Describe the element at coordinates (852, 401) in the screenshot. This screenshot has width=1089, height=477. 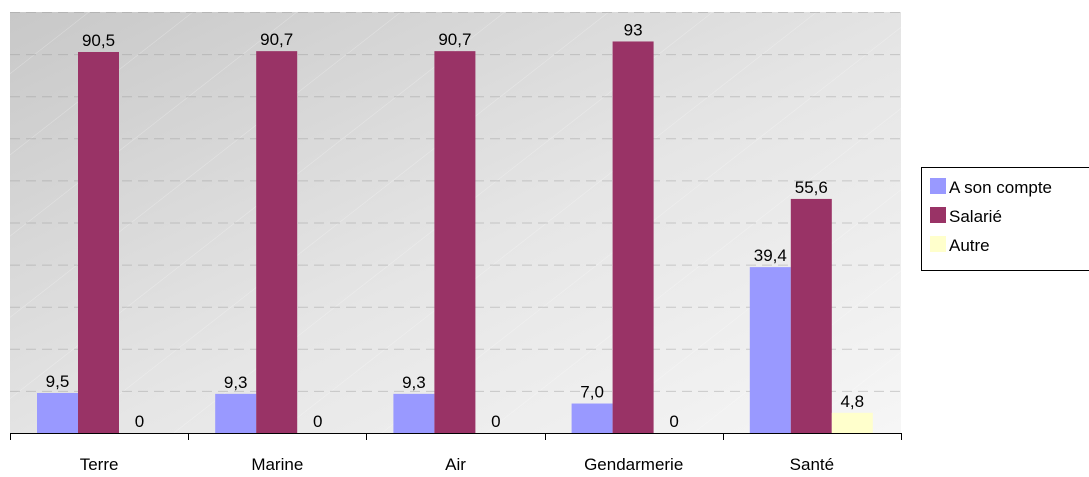
I see `data-label: 4,8` at that location.